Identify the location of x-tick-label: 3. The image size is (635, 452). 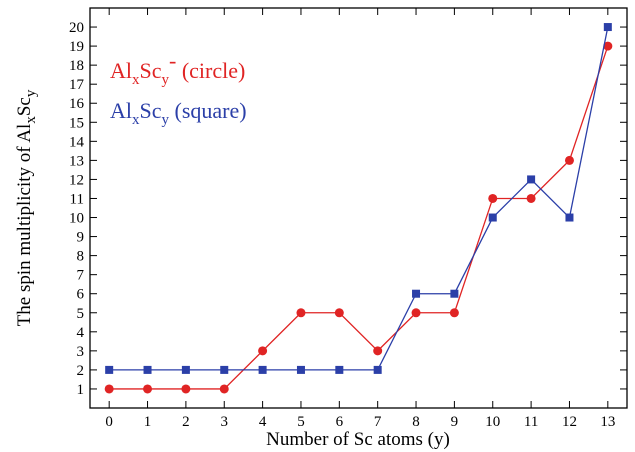
(225, 422).